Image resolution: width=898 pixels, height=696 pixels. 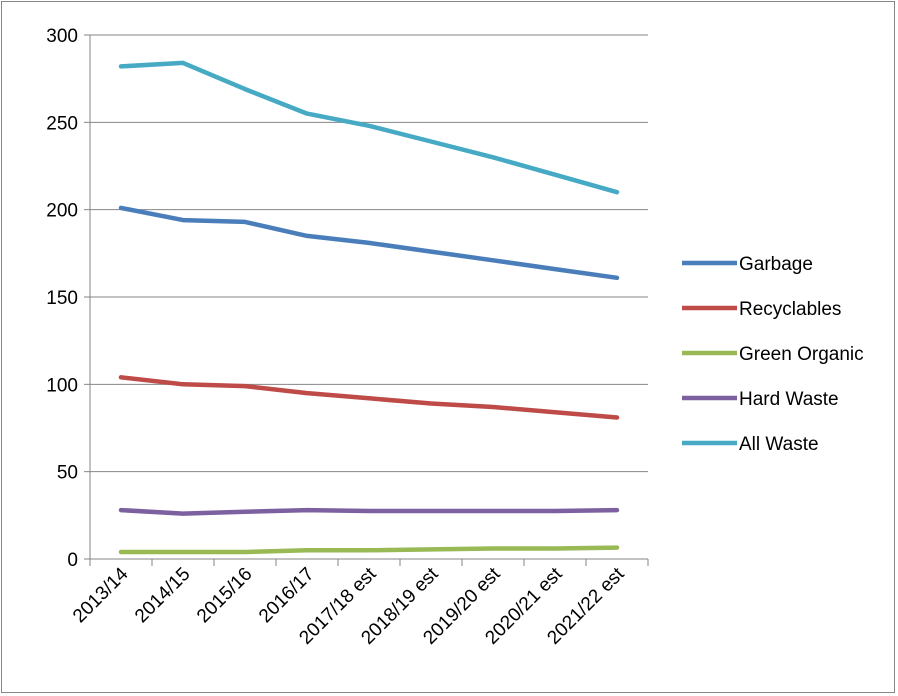 What do you see at coordinates (776, 264) in the screenshot?
I see `legend-label: Garbage` at bounding box center [776, 264].